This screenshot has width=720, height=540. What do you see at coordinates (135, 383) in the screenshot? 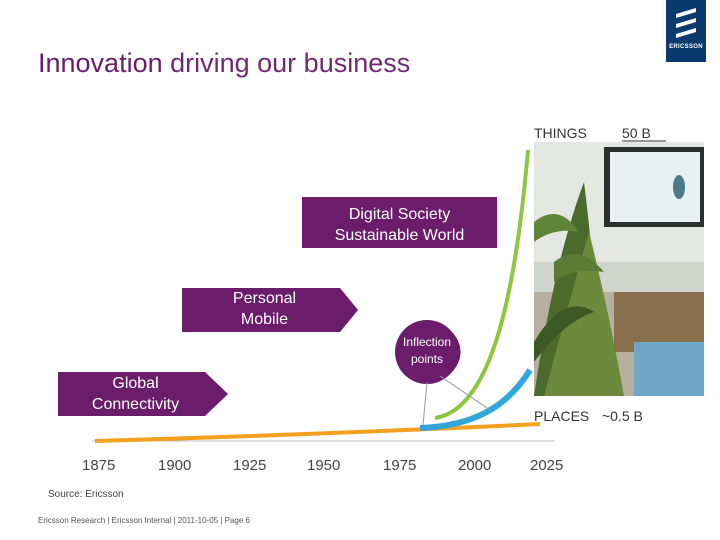
I see `callout-global-line1: Global` at bounding box center [135, 383].